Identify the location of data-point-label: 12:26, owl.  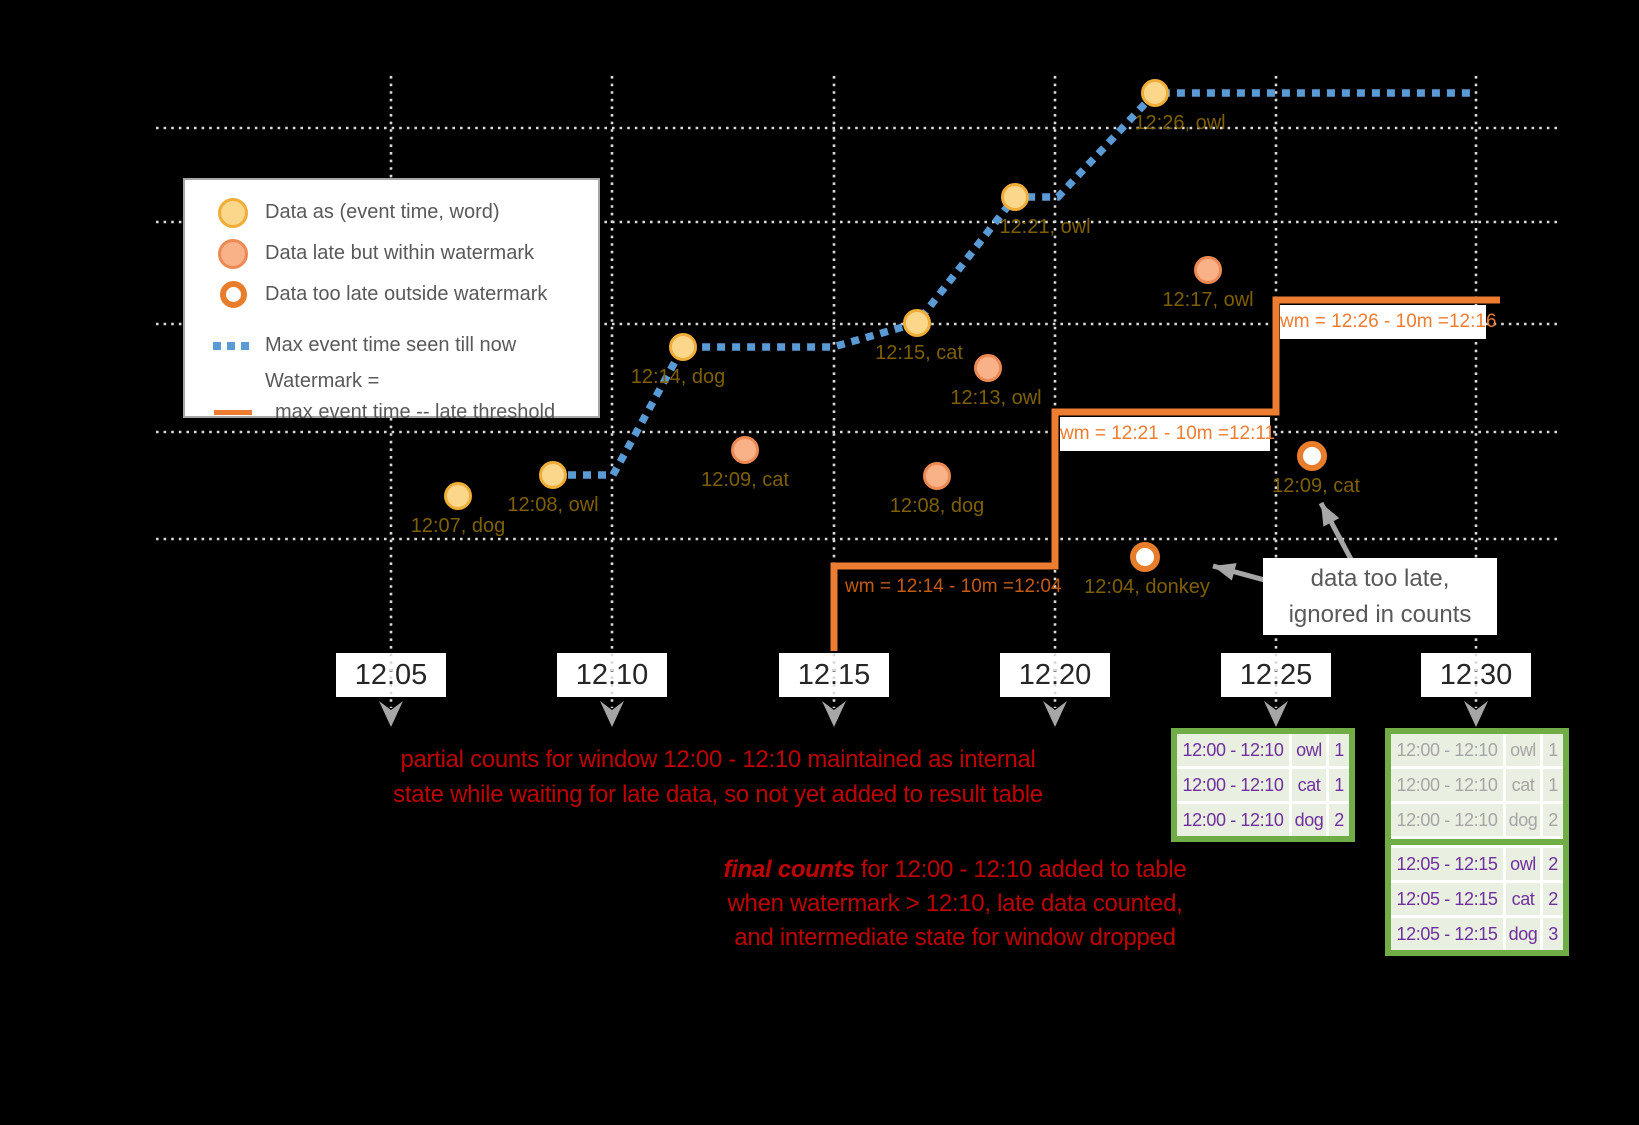
(1179, 123).